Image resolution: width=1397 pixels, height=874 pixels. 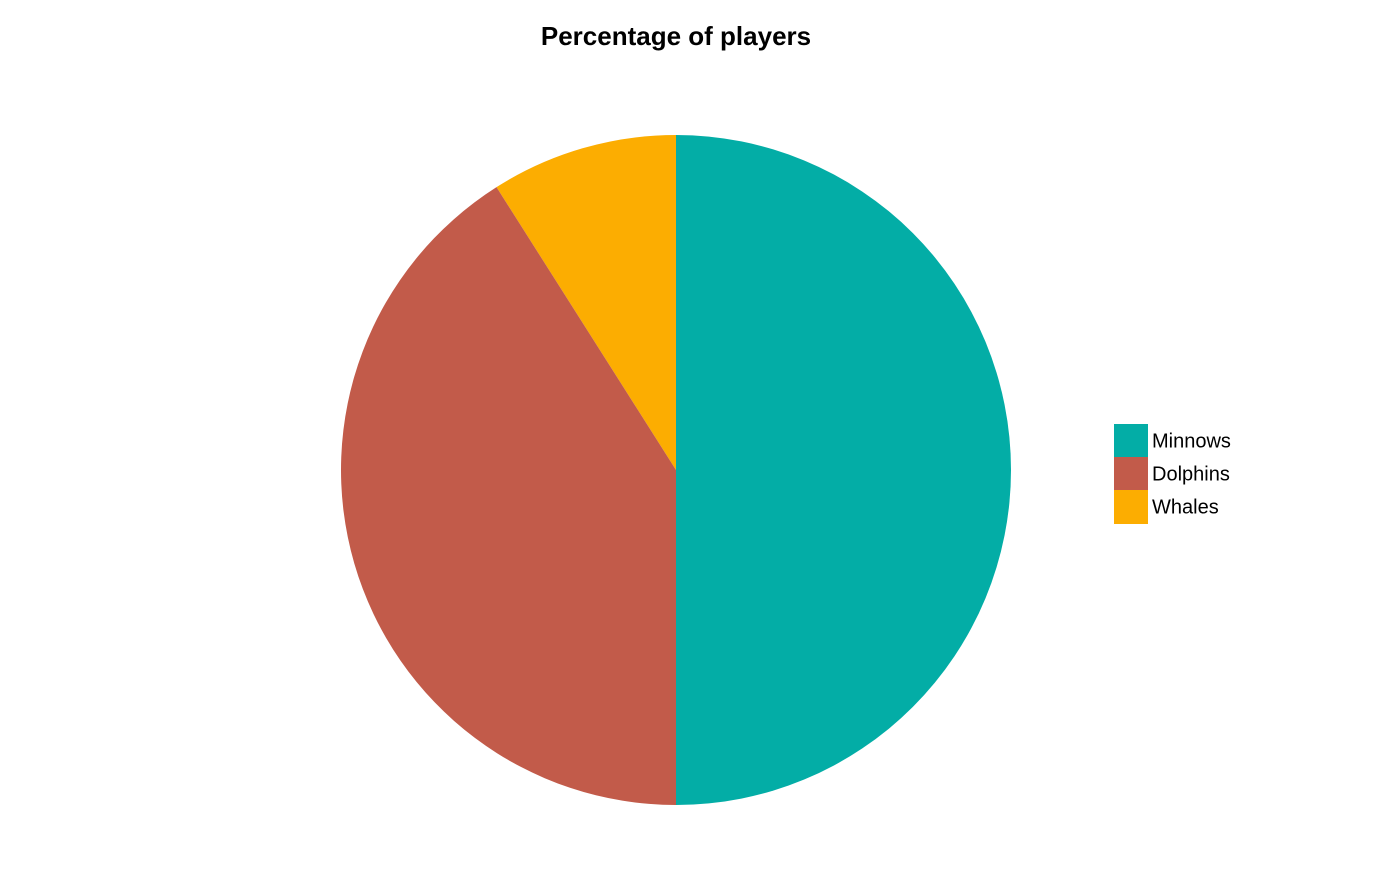 What do you see at coordinates (1191, 474) in the screenshot?
I see `legend-label: Dolphins` at bounding box center [1191, 474].